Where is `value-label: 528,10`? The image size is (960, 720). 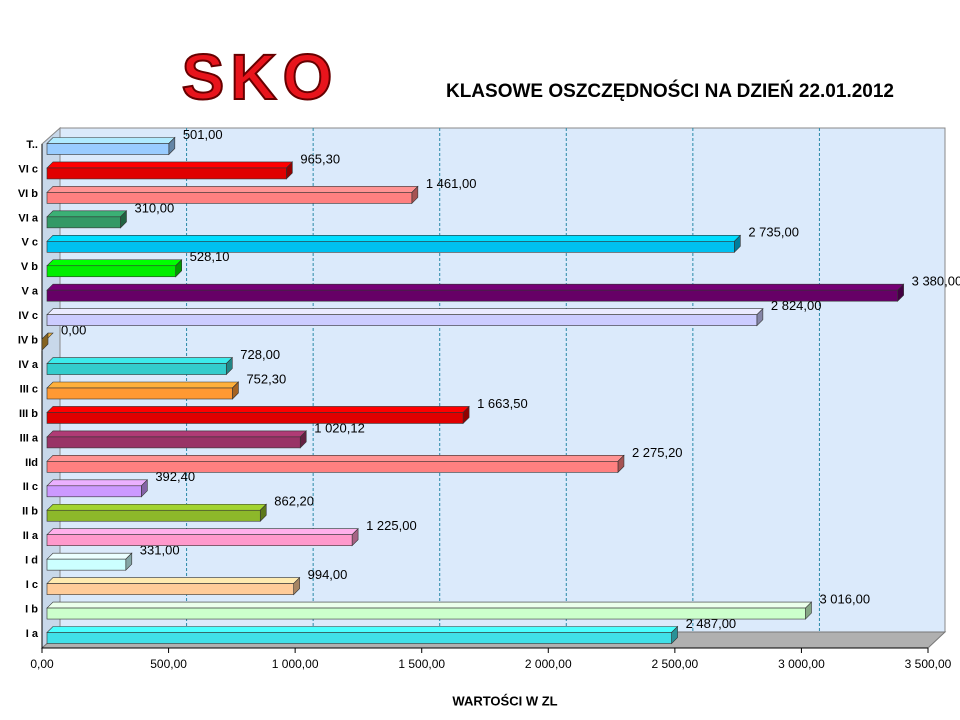
value-label: 528,10 is located at coordinates (210, 256).